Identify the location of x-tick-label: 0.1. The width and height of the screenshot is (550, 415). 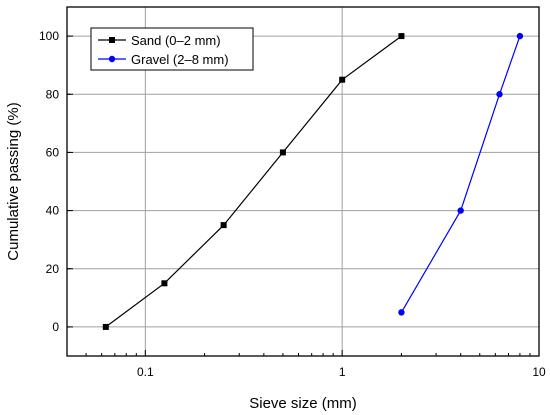
(145, 372).